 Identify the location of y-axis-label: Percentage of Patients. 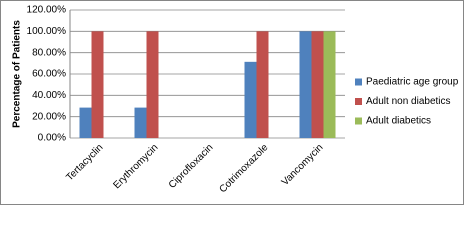
(17, 74).